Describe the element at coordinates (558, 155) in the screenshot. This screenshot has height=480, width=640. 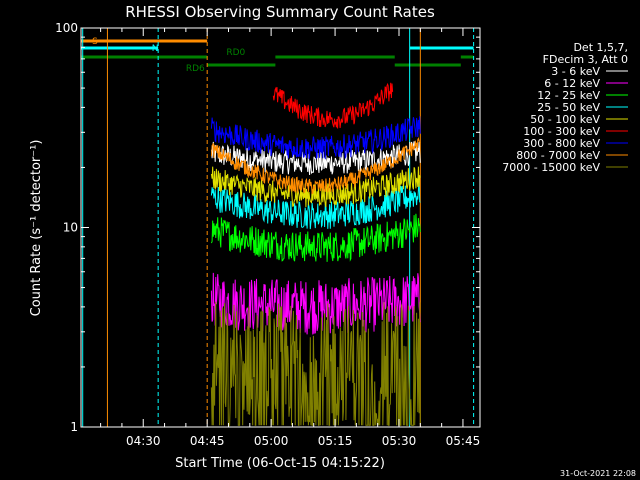
I see `legend-entry-label: 800 - 7000 keV` at that location.